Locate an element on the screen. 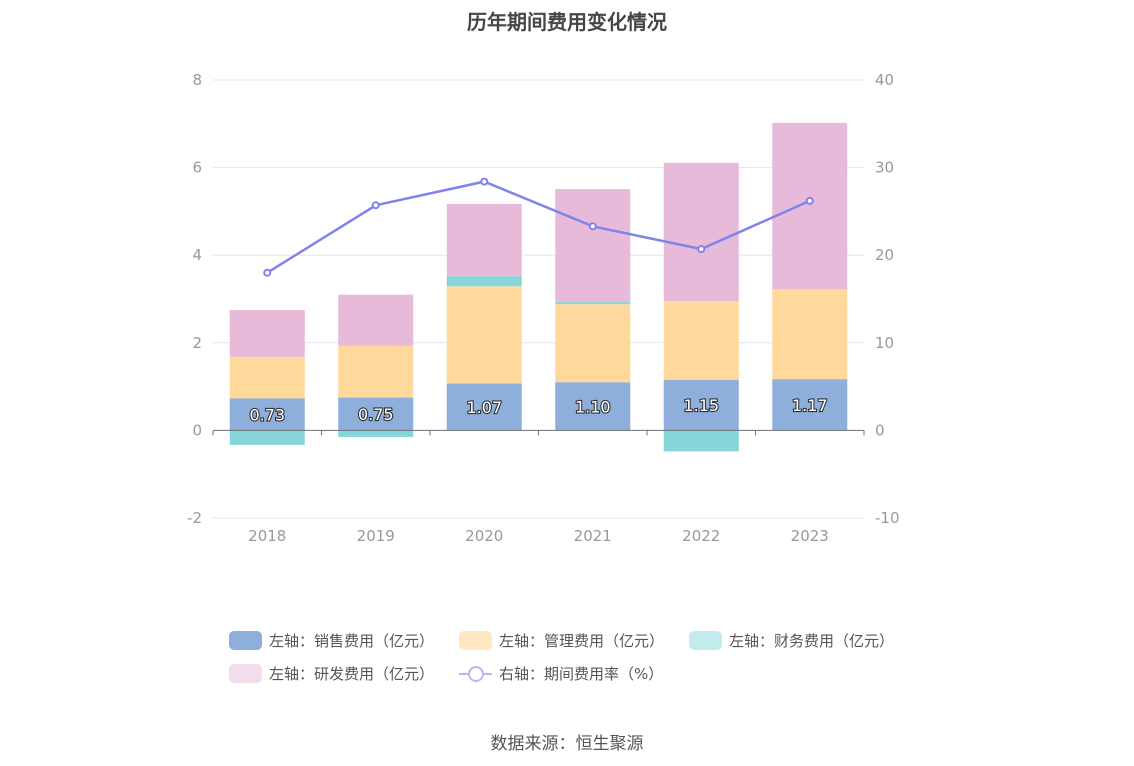 The height and width of the screenshot is (766, 1134). legend-label-sales: 左轴：销售费用（亿元） is located at coordinates (352, 641).